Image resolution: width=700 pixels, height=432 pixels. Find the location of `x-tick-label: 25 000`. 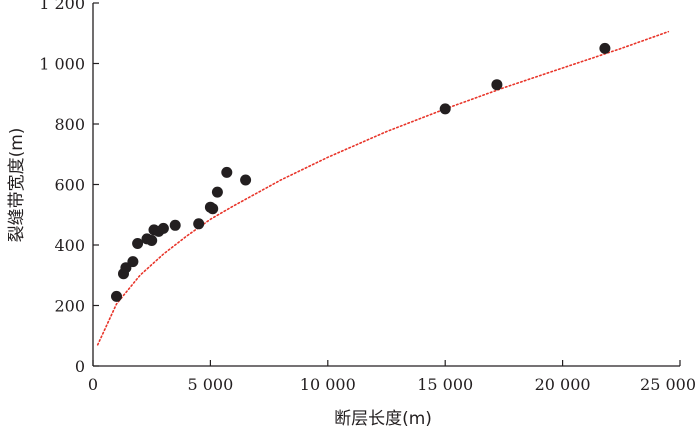

x-tick-label: 25 000 is located at coordinates (668, 384).